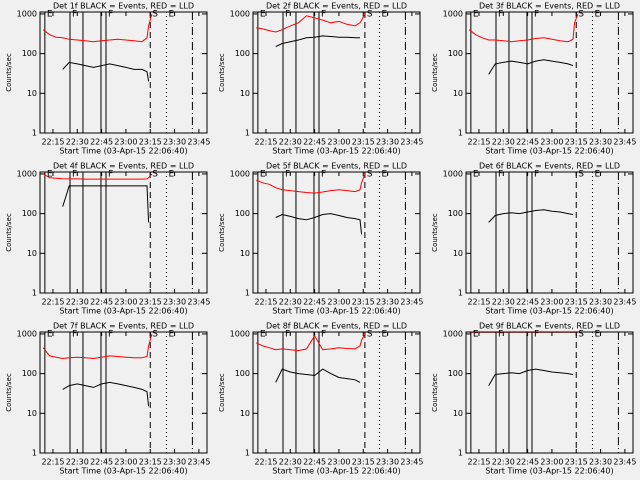 This screenshot has width=640, height=480. Describe the element at coordinates (549, 6) in the screenshot. I see `chart-title: Det 3f BLACK = Events, RED = LLD` at that location.